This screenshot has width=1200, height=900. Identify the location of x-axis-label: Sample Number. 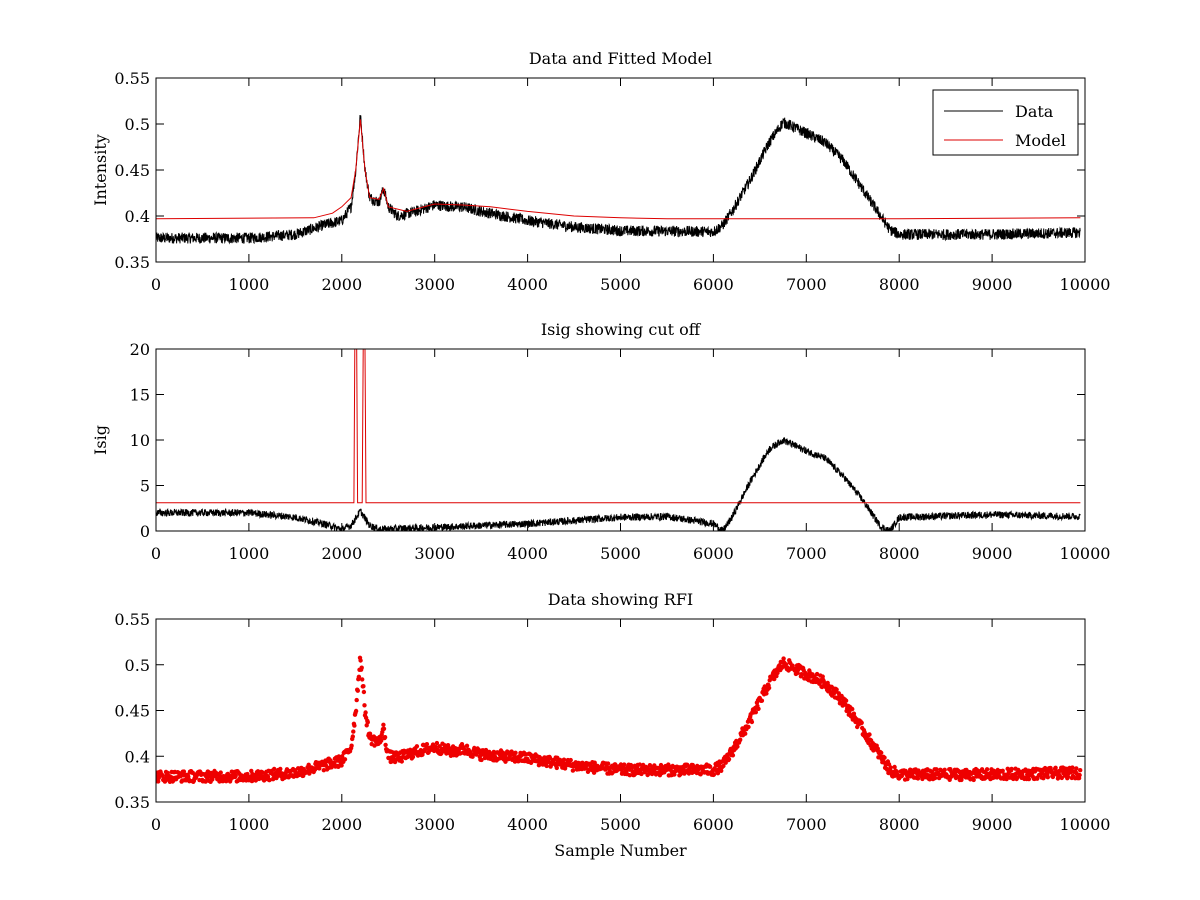
(620, 850).